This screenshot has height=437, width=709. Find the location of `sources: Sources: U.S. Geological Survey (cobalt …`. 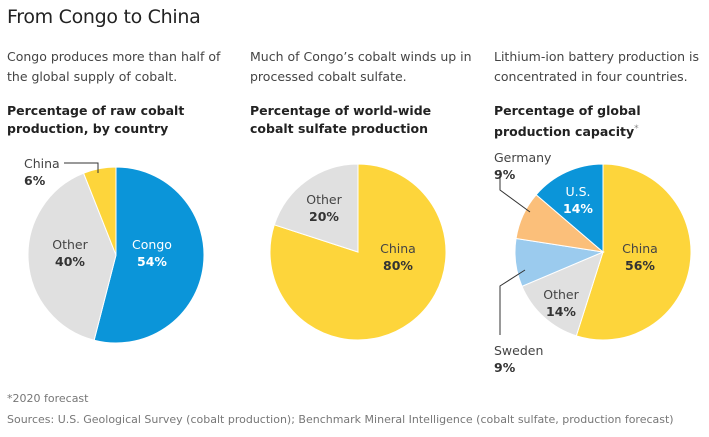

sources: Sources: U.S. Geological Survey (cobalt … is located at coordinates (340, 419).